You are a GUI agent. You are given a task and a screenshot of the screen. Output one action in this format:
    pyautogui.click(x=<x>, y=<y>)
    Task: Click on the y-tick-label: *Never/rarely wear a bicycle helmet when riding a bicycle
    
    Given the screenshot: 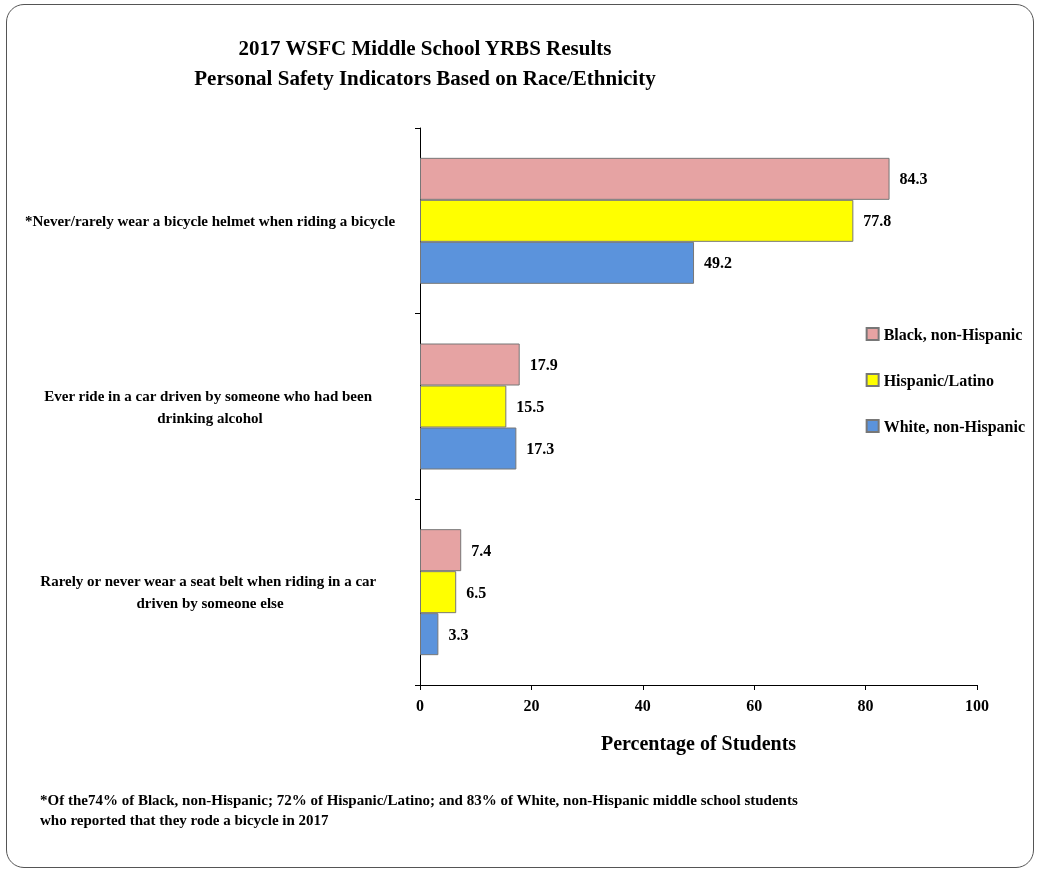 What is the action you would take?
    pyautogui.click(x=210, y=220)
    